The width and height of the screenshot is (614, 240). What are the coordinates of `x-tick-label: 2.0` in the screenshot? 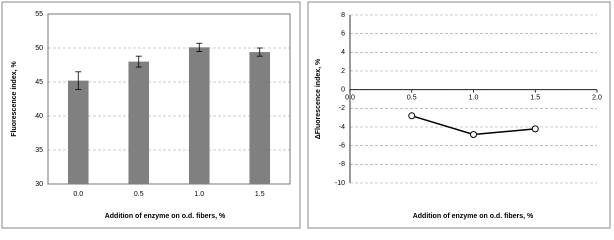 It's located at (597, 98).